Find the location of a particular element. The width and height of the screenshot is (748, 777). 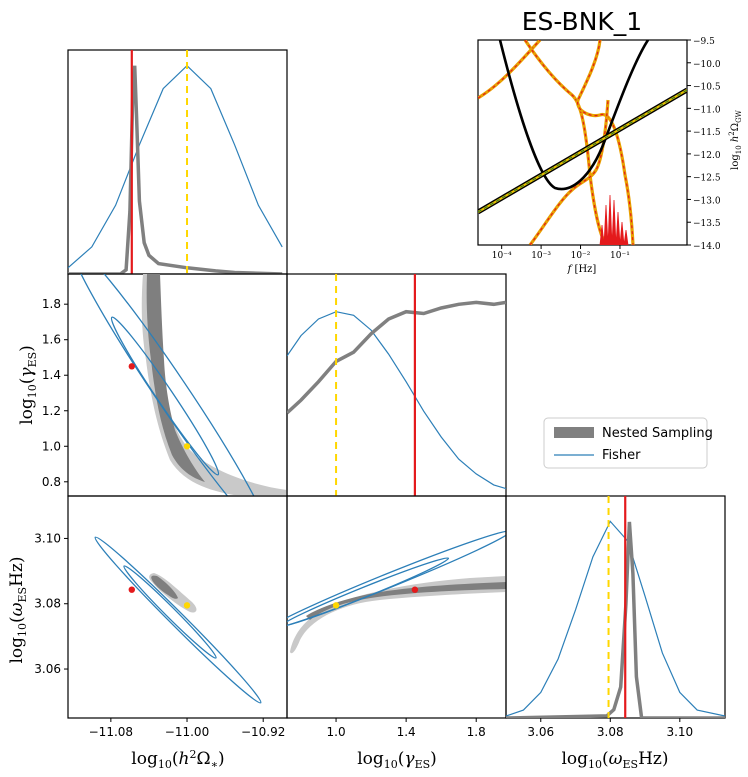

x-axis-label-omega: log10(ωESHz) is located at coordinates (614, 760).